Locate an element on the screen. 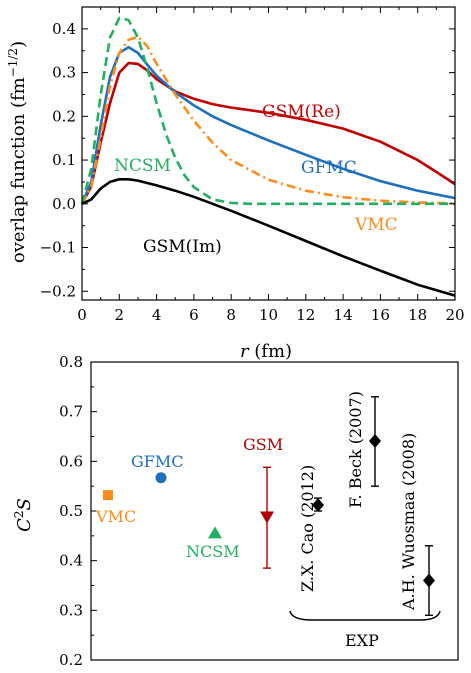  sf-y-tick-label: 0.4 is located at coordinates (71, 561).